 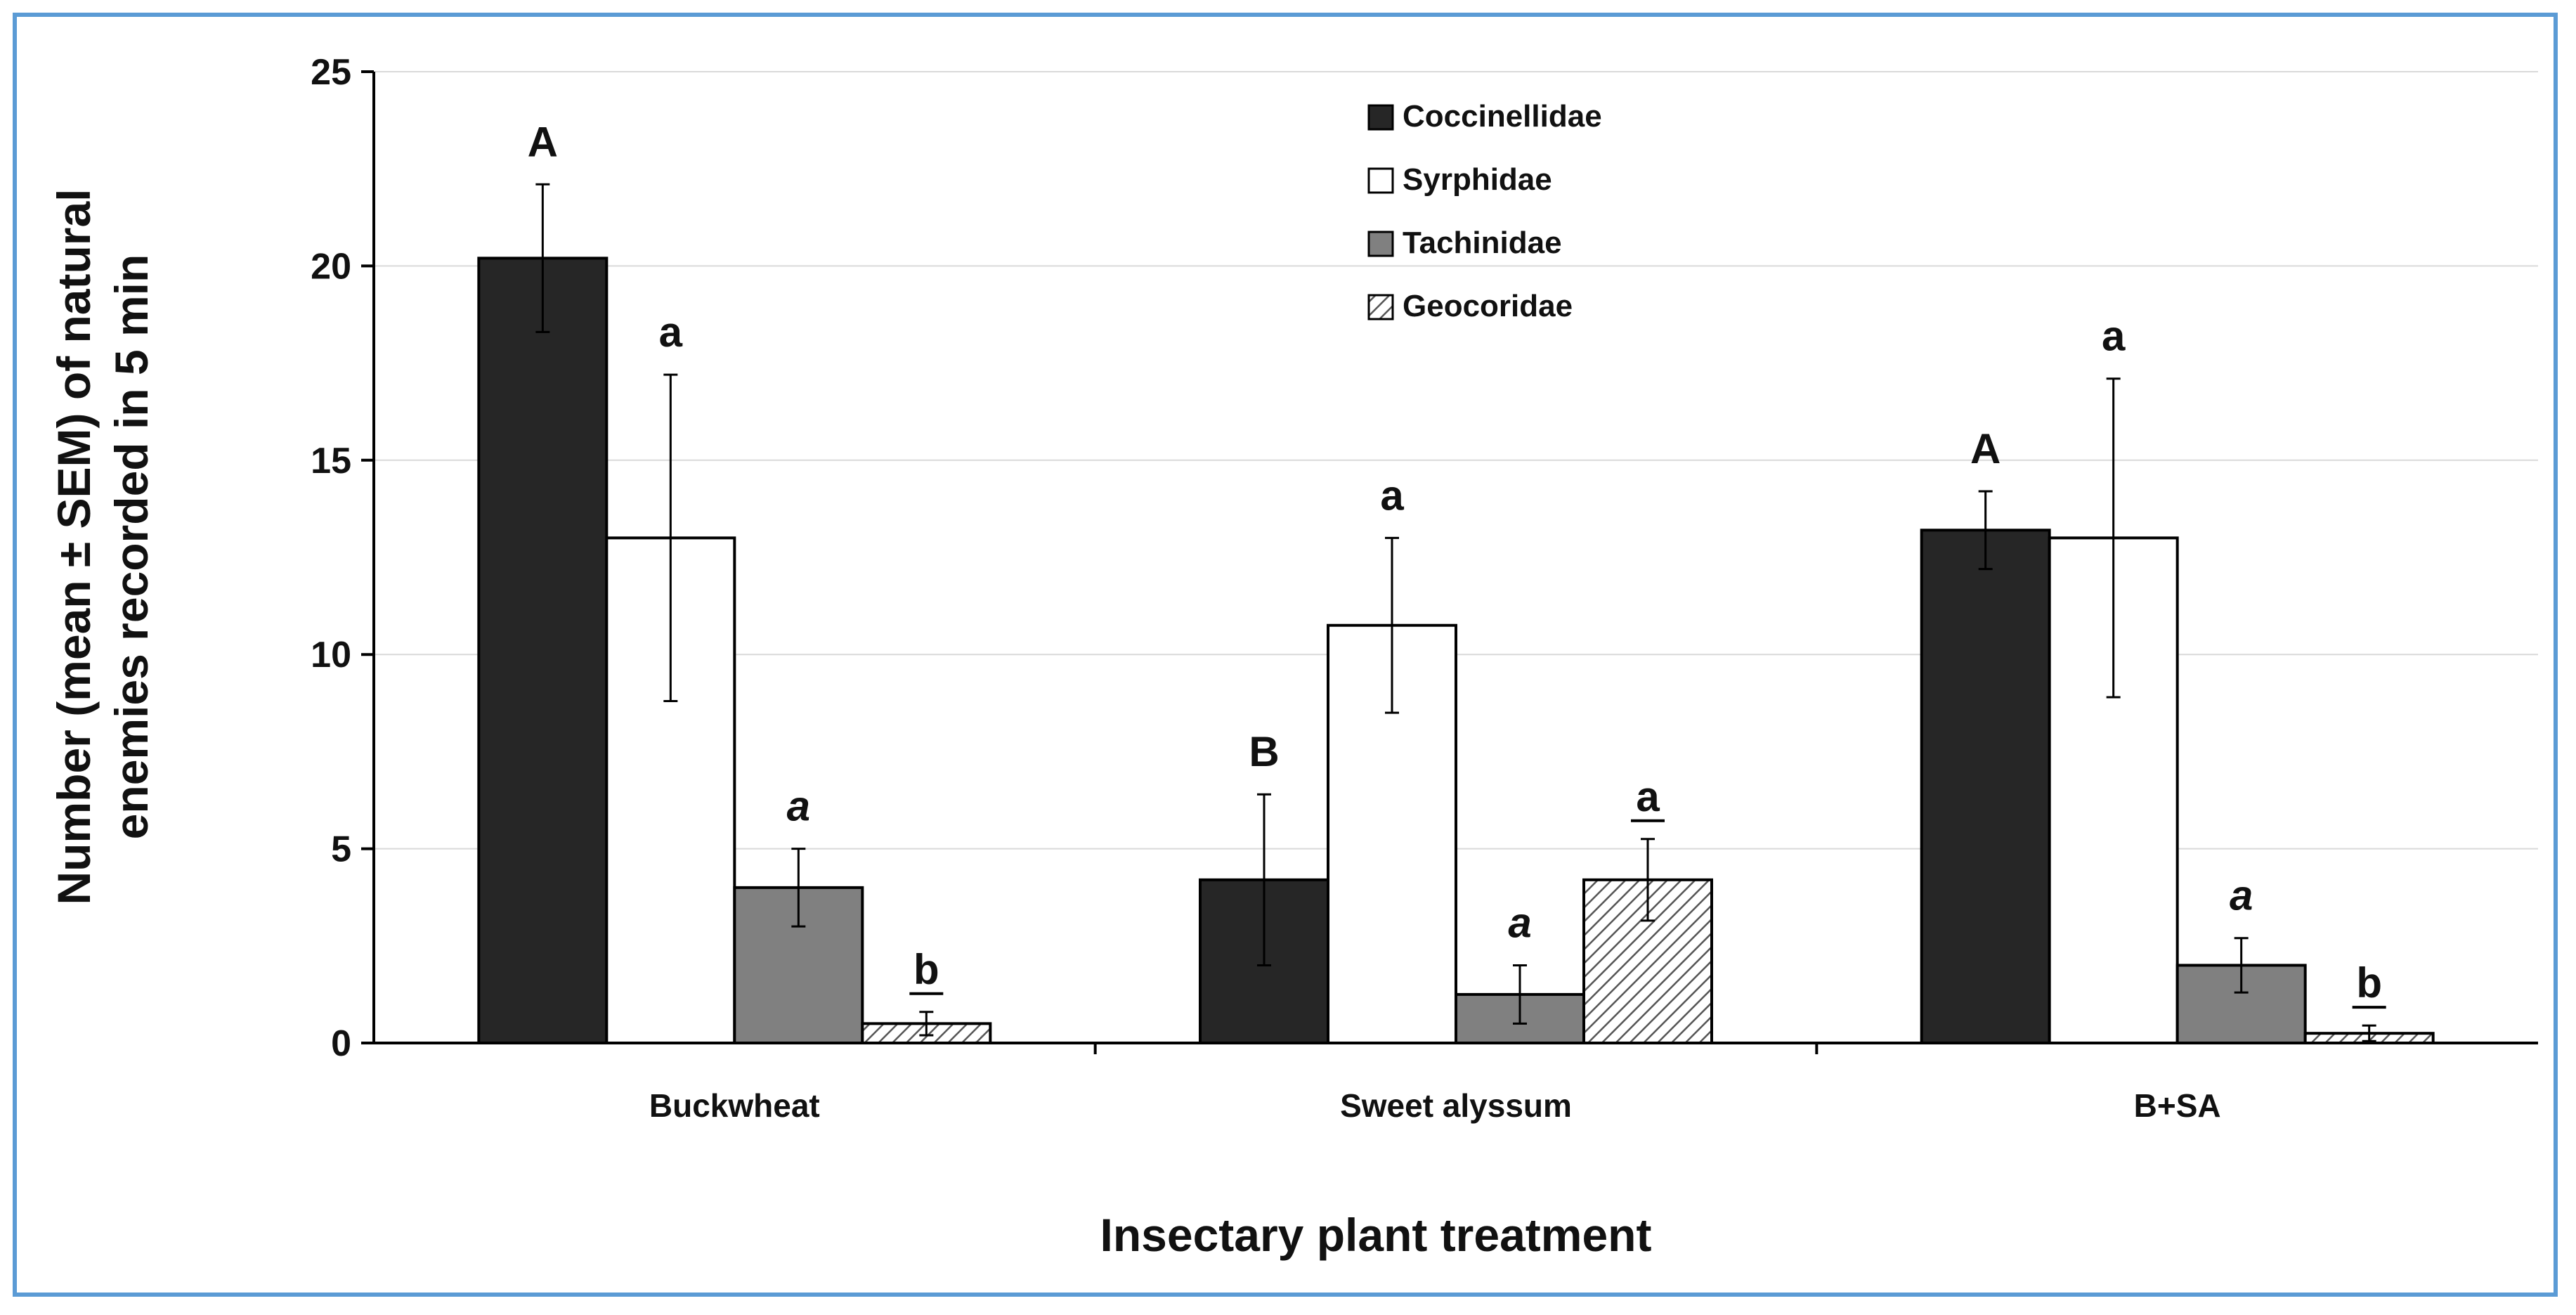 What do you see at coordinates (1264, 751) in the screenshot?
I see `significance-letter: B` at bounding box center [1264, 751].